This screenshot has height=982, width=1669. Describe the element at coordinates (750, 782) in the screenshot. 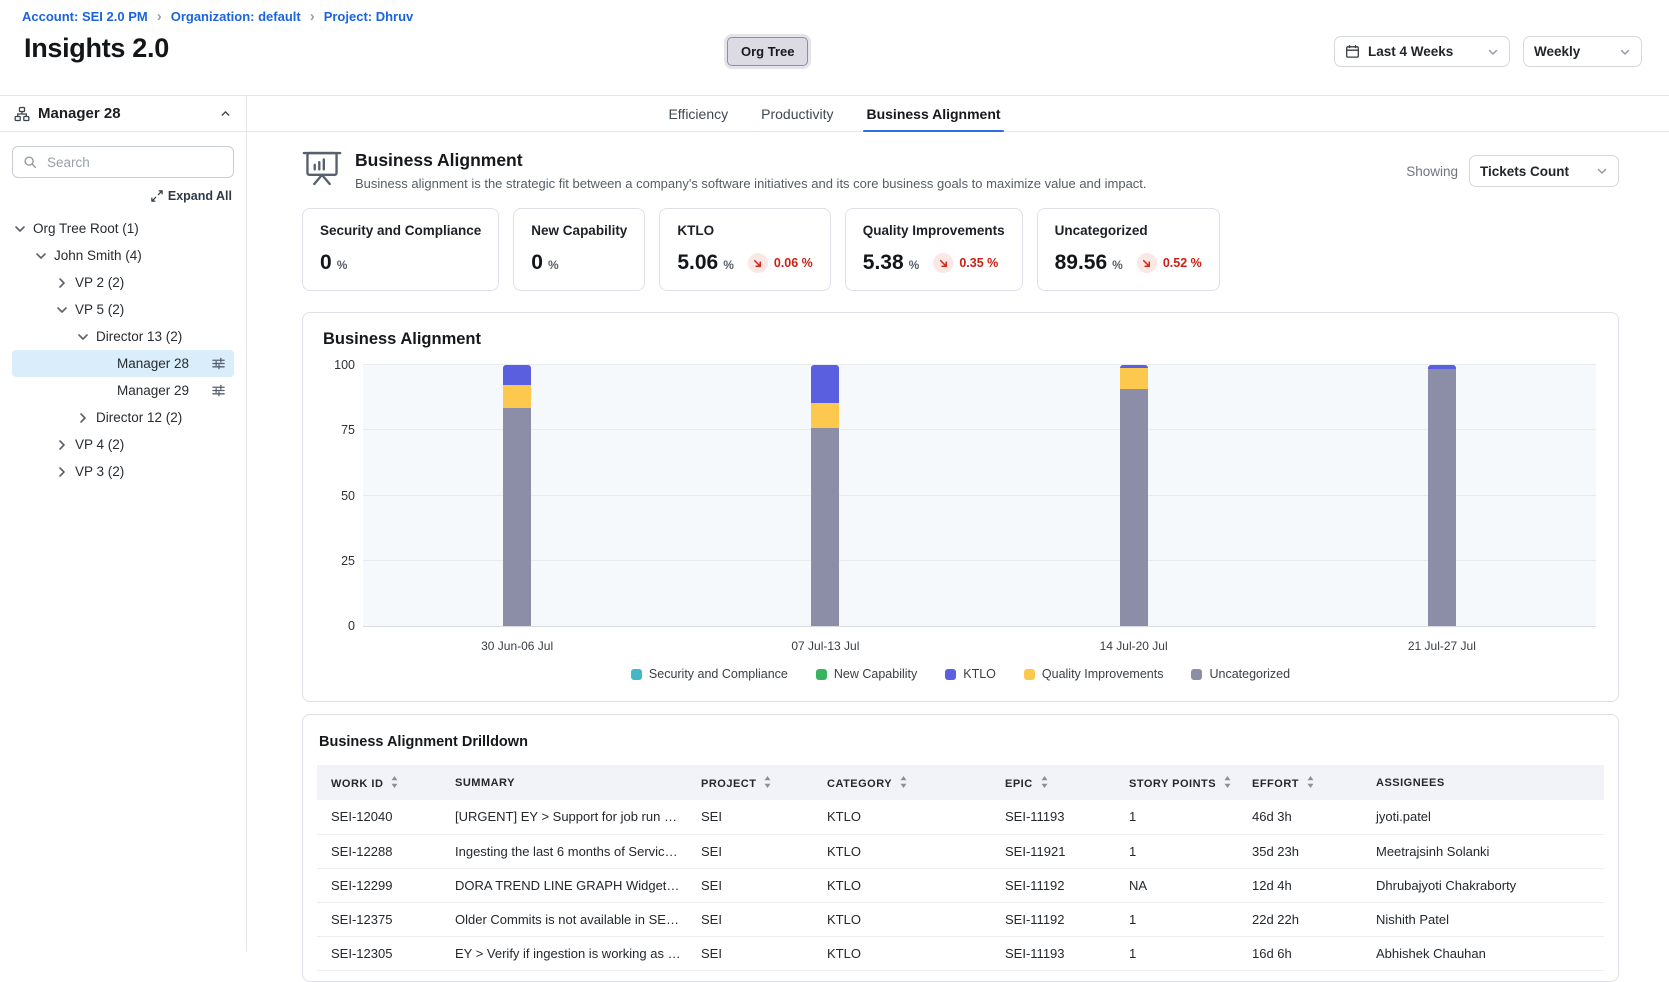

I see `column-header-project: PROJECT` at that location.